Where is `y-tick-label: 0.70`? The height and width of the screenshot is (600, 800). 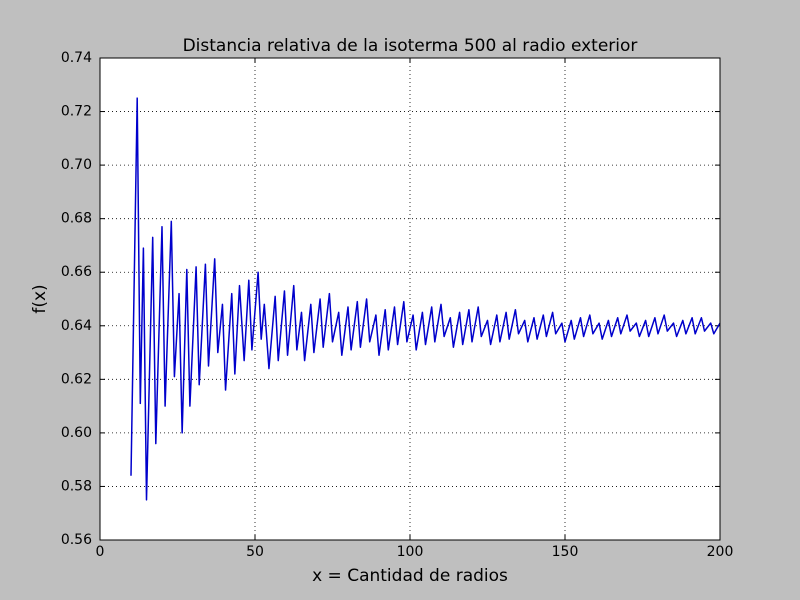 y-tick-label: 0.70 is located at coordinates (76, 165).